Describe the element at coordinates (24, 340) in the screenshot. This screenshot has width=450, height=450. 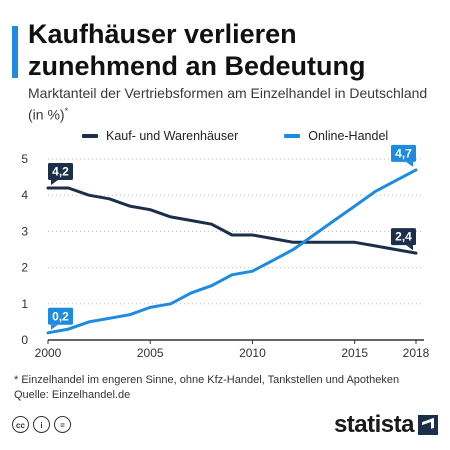
I see `y-tick-label: 0` at that location.